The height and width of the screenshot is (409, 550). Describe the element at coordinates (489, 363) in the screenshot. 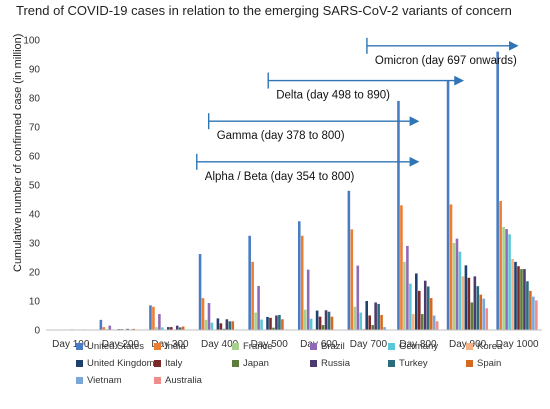

I see `legend-label: Spain` at that location.